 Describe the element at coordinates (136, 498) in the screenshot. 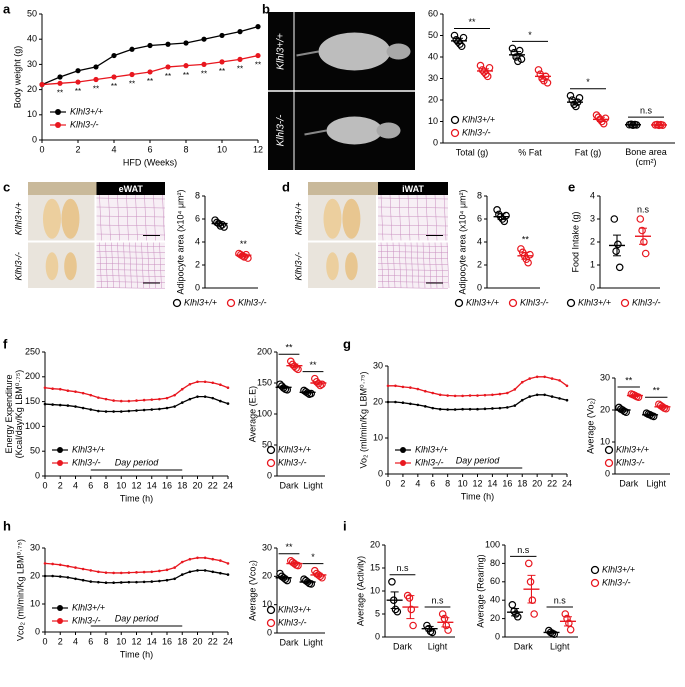

I see `x-axis-label: Time (h)` at that location.